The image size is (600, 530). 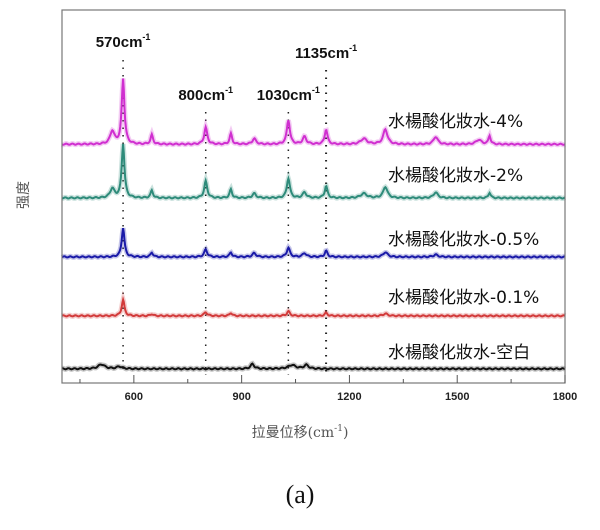 I want to click on x-tick-label: 1500, so click(x=457, y=397).